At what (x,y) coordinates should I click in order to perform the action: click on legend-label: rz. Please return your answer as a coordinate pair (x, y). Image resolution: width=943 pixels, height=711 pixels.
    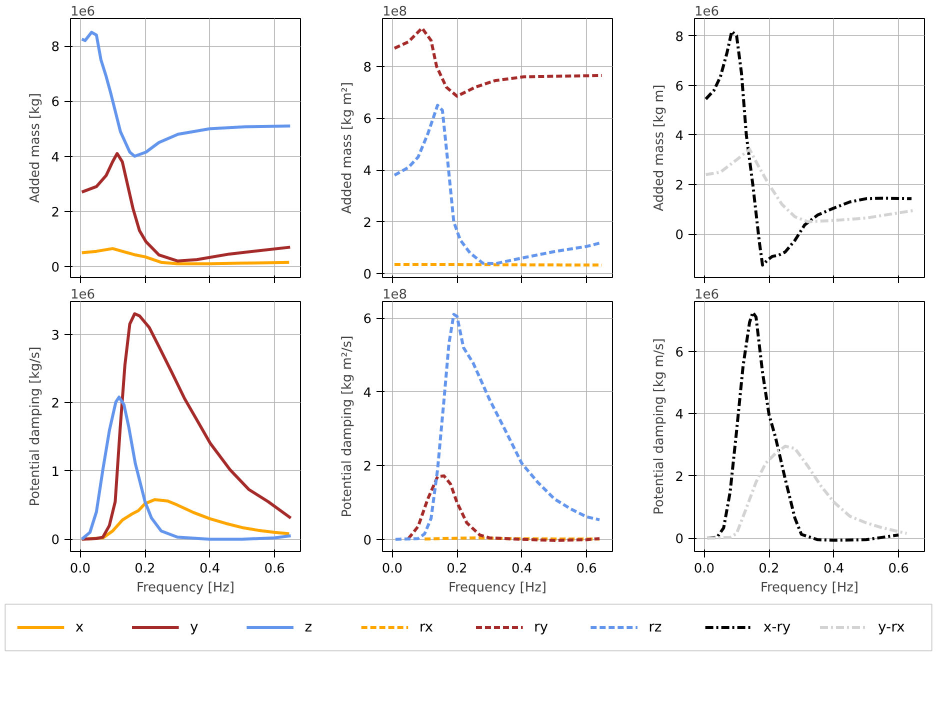
    Looking at the image, I should click on (655, 628).